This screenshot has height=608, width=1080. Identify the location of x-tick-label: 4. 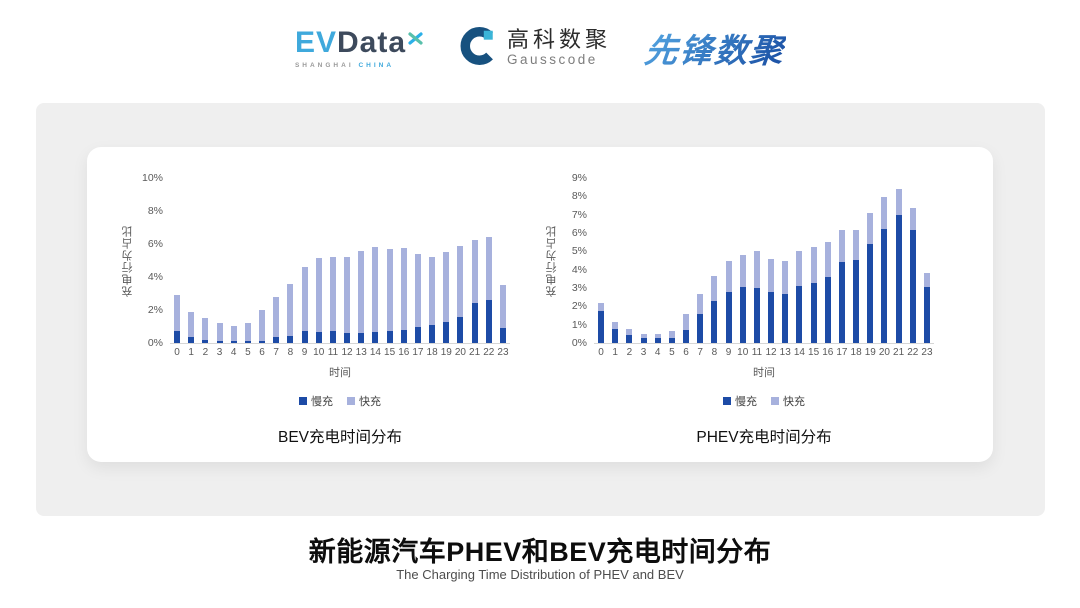
(233, 352).